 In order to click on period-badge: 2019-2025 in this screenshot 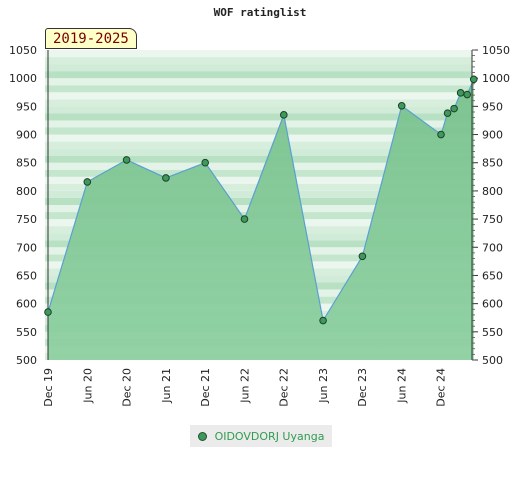, I will do `click(91, 38)`.